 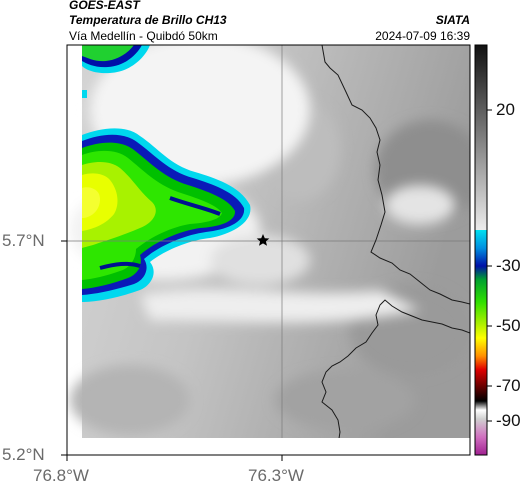 What do you see at coordinates (116, 59) in the screenshot?
I see `cold-cloud-top` at bounding box center [116, 59].